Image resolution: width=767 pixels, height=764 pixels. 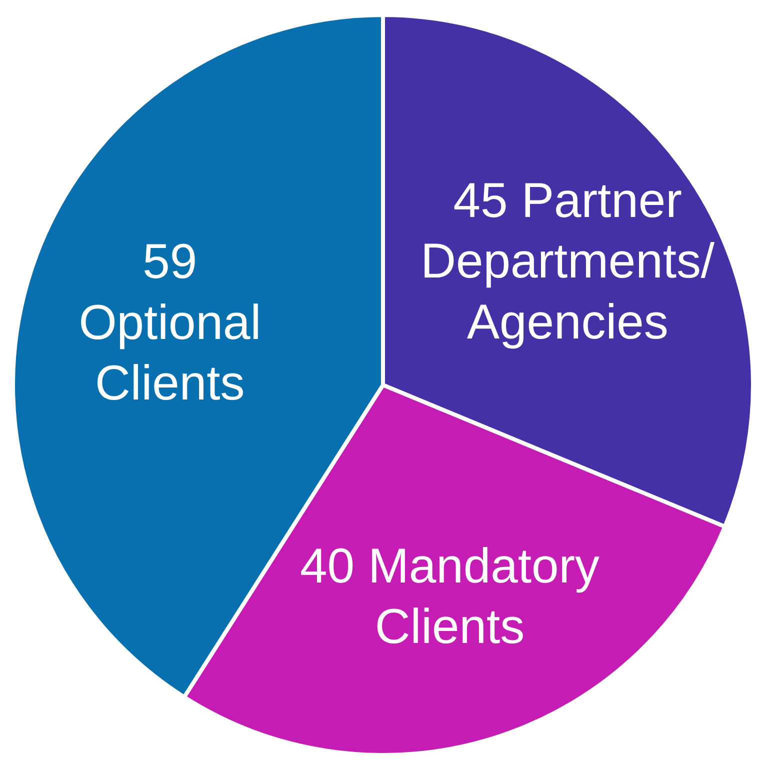 I want to click on slice-label: Mandatory Clients, so click(x=484, y=596).